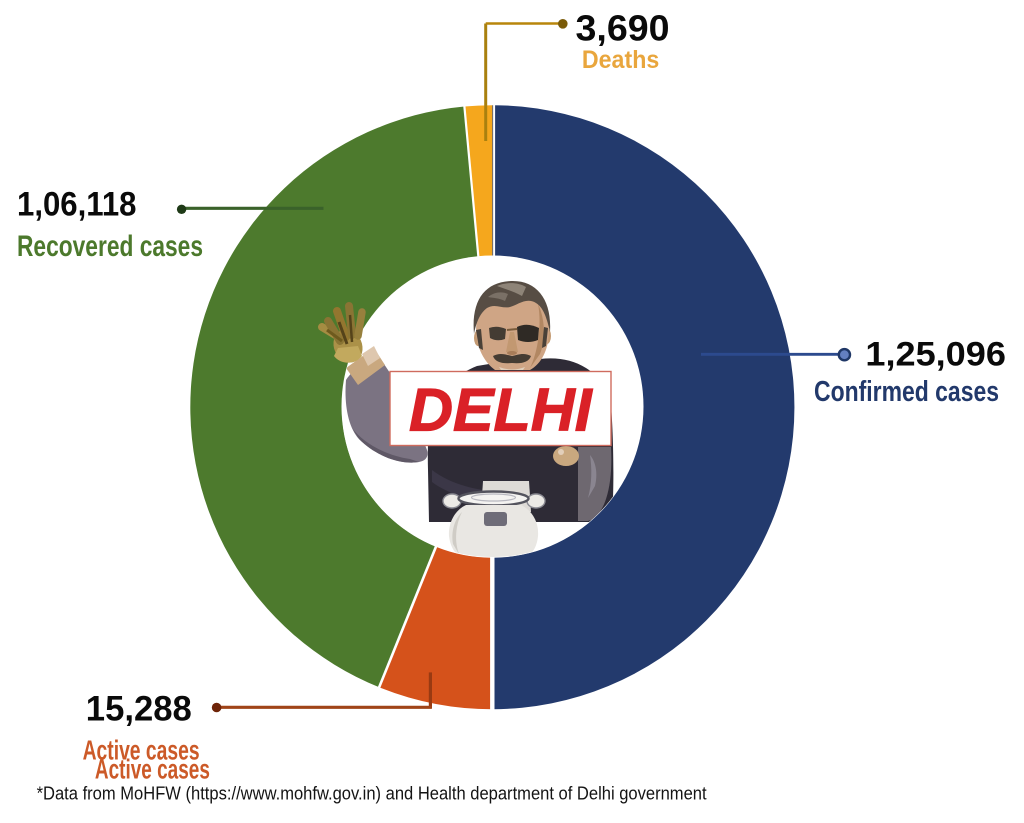 This screenshot has height=823, width=1024. I want to click on svg-text: Recovered cases, so click(110, 246).